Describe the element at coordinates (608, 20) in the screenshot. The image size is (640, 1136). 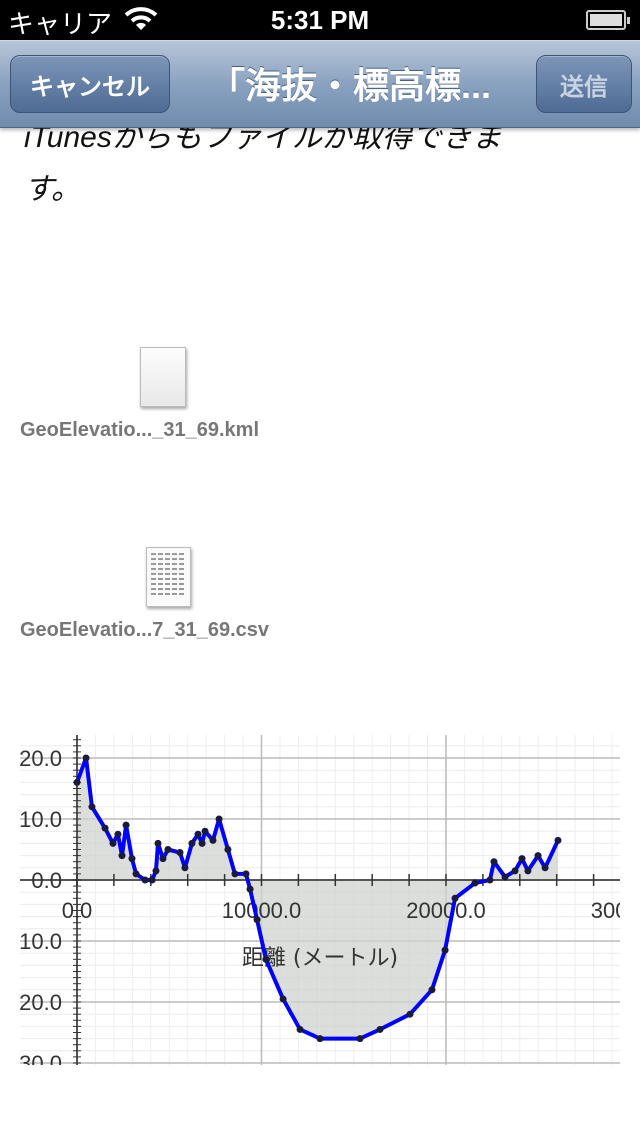
I see `battery-icon` at that location.